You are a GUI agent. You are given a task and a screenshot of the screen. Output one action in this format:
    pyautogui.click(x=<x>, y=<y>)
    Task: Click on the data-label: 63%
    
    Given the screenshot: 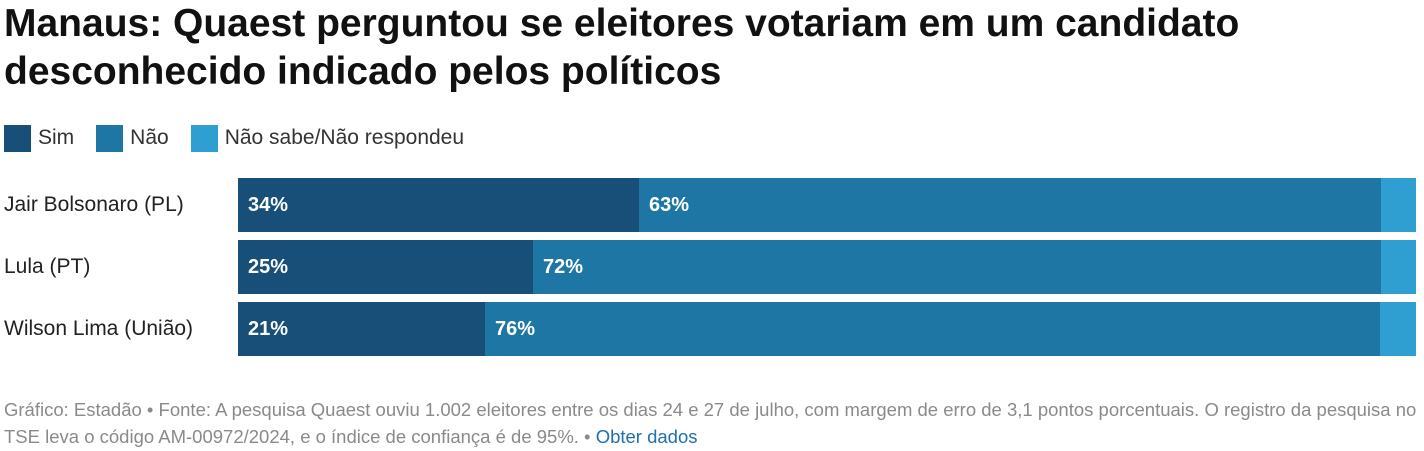 What is the action you would take?
    pyautogui.click(x=669, y=205)
    